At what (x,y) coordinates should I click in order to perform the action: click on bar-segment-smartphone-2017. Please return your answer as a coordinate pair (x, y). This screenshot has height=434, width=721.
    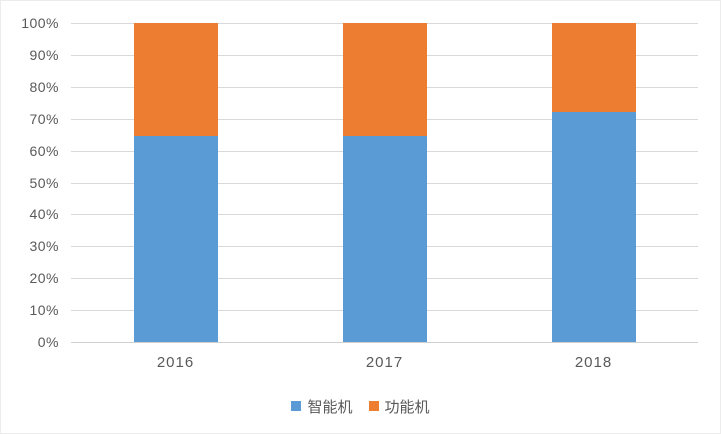
    Looking at the image, I should click on (385, 239).